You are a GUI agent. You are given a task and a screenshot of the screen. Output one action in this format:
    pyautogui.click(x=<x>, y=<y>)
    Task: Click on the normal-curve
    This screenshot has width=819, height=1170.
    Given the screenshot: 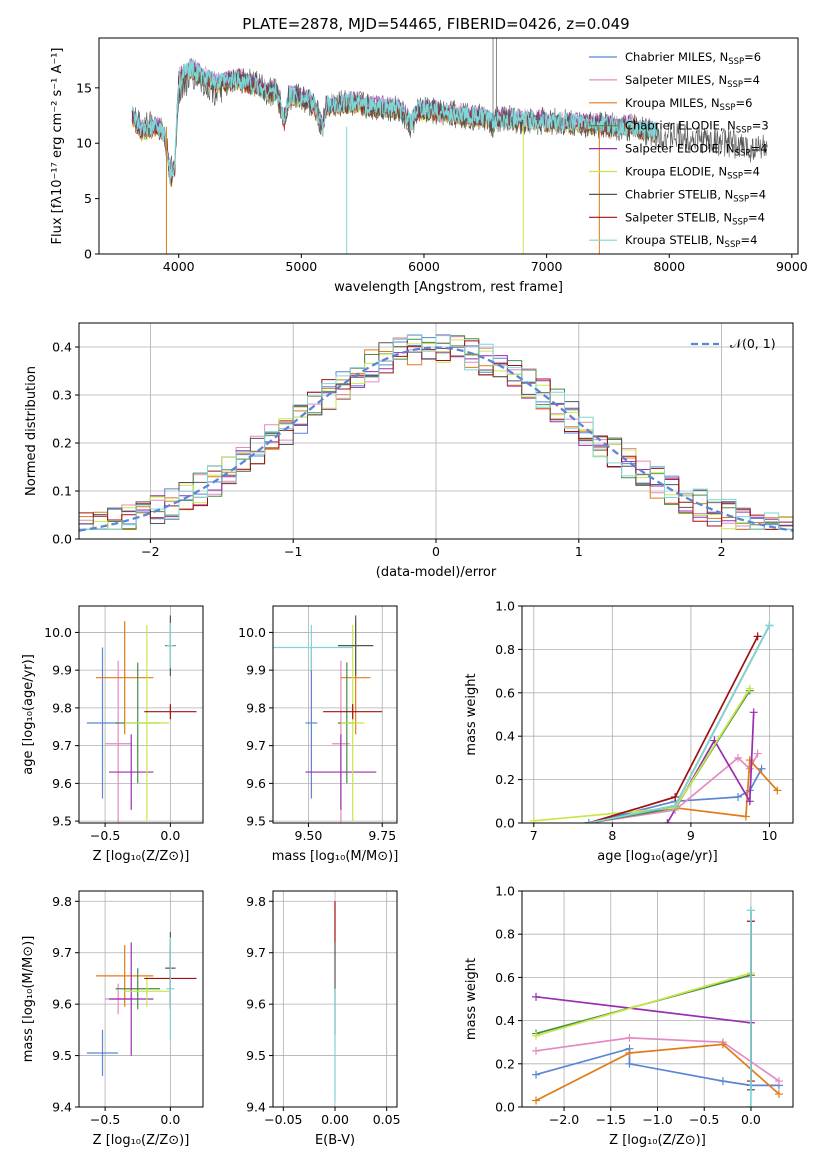 What is the action you would take?
    pyautogui.click(x=436, y=439)
    